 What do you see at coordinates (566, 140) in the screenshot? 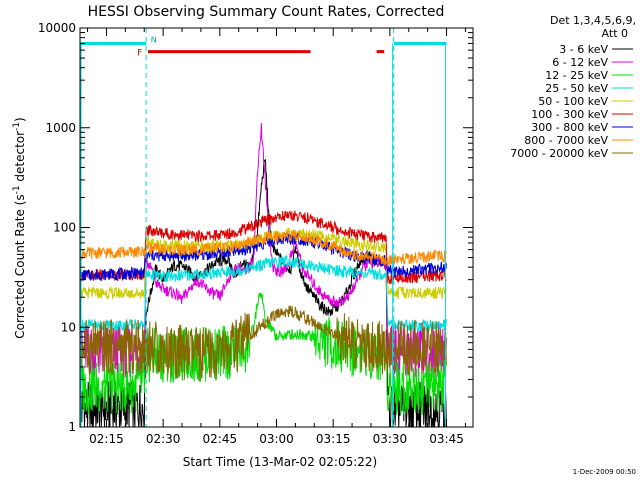
I see `legend-entry: 800 - 7000 keV` at bounding box center [566, 140].